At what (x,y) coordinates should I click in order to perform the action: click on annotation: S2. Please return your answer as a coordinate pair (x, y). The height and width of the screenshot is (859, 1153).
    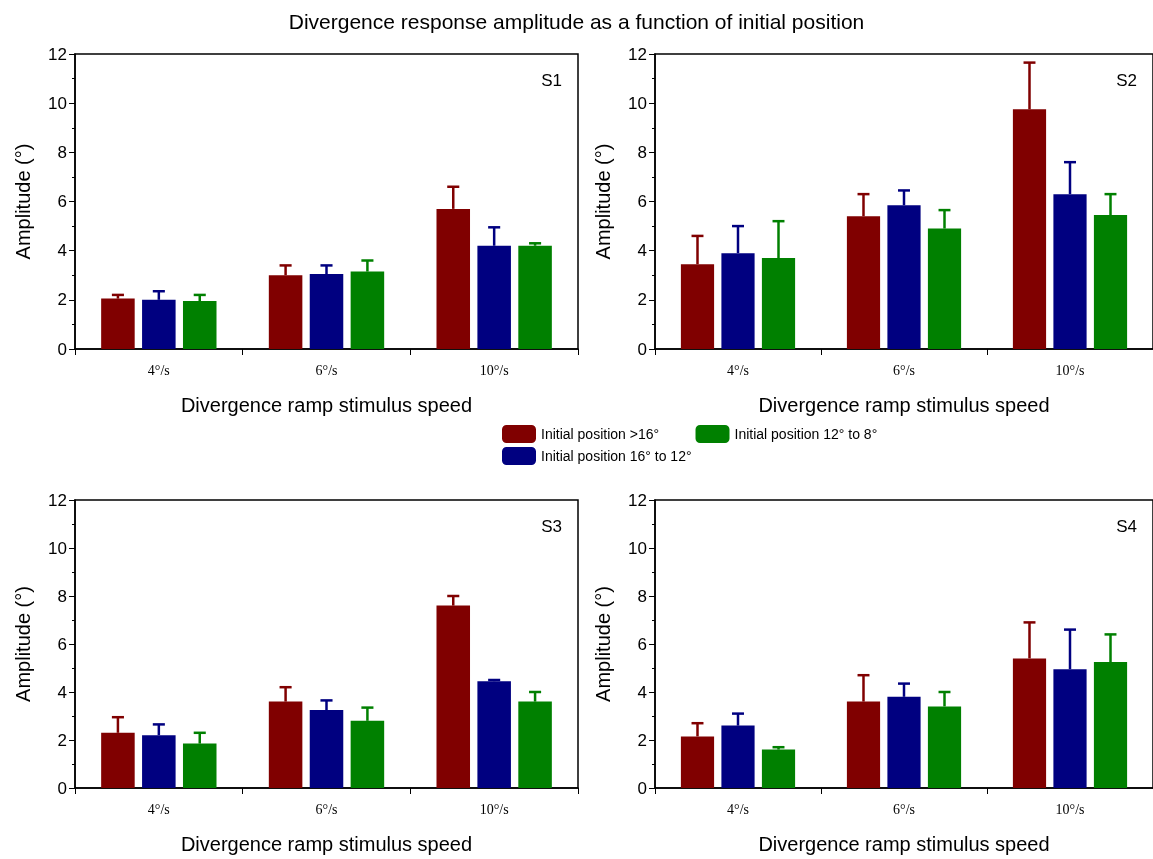
    Looking at the image, I should click on (1126, 80).